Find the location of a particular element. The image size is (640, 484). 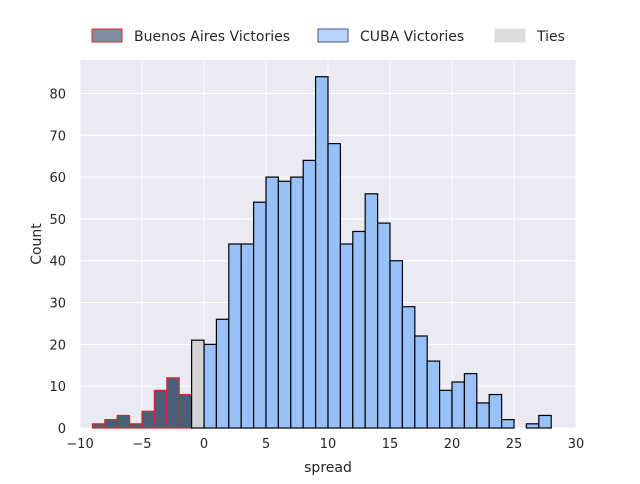

x-tick-label: 10 is located at coordinates (328, 444).